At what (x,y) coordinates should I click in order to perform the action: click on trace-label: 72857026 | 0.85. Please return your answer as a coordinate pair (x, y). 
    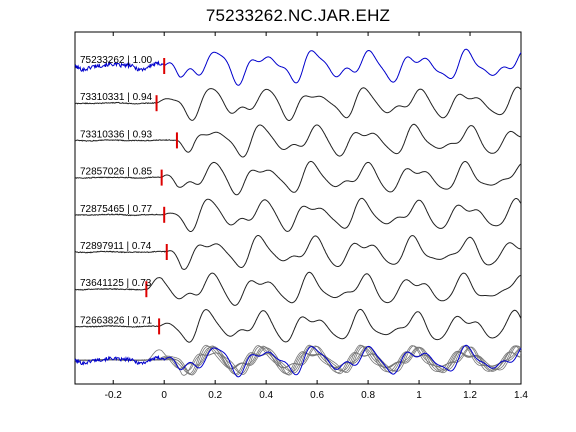
    Looking at the image, I should click on (116, 172).